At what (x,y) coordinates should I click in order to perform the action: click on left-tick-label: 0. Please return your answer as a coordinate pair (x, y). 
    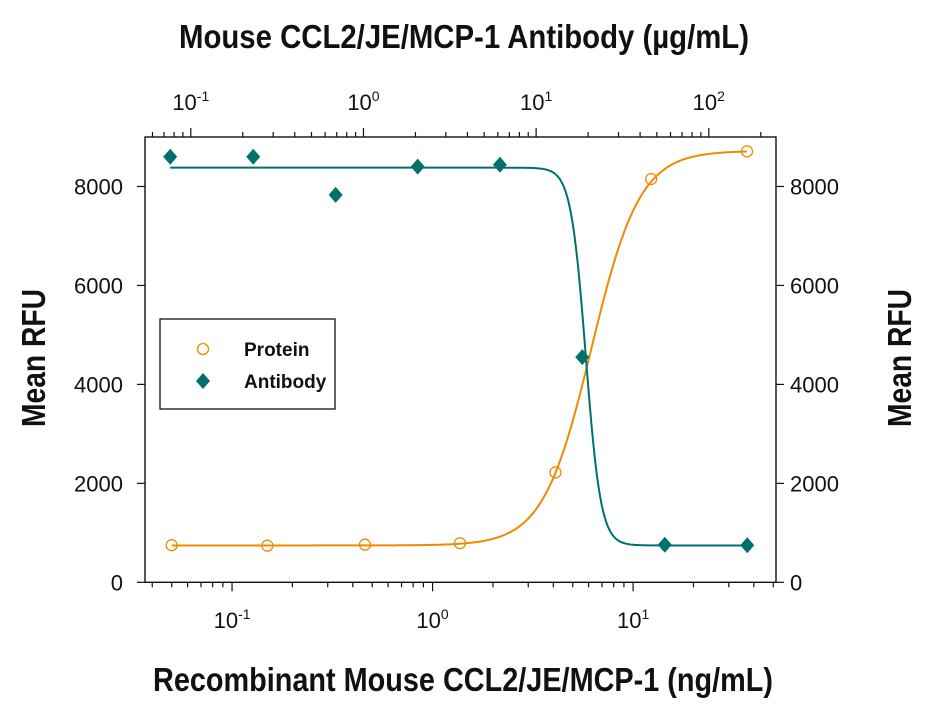
    Looking at the image, I should click on (117, 582).